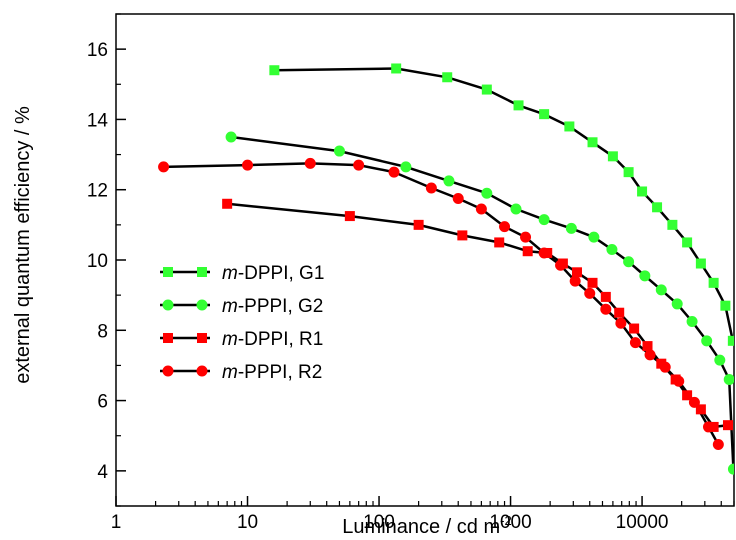 This screenshot has width=736, height=540. Describe the element at coordinates (281, 339) in the screenshot. I see `legend-label-rest: -DPPI, R1` at that location.